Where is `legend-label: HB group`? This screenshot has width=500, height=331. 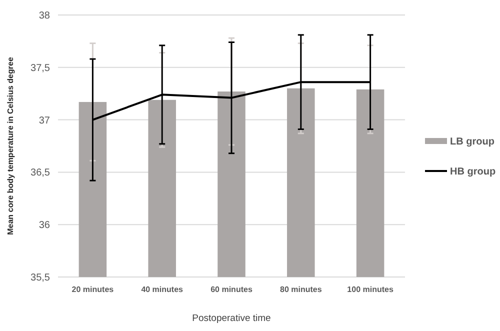 legend-label: HB group is located at coordinates (473, 172).